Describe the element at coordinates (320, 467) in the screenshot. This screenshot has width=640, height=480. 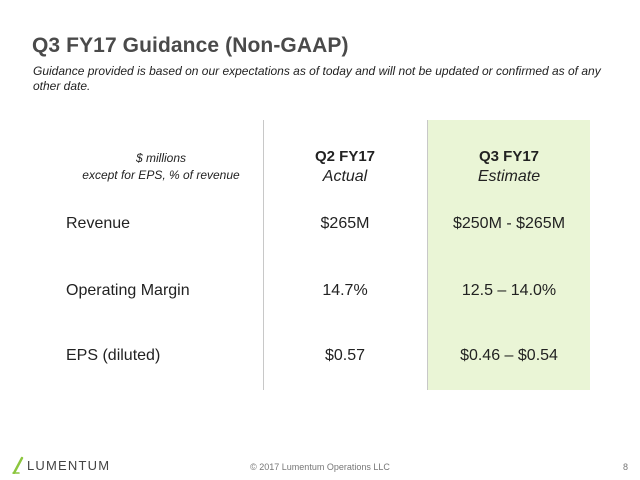
I see `copyright-notice: © 2017 Lumentum Operations LLC` at that location.